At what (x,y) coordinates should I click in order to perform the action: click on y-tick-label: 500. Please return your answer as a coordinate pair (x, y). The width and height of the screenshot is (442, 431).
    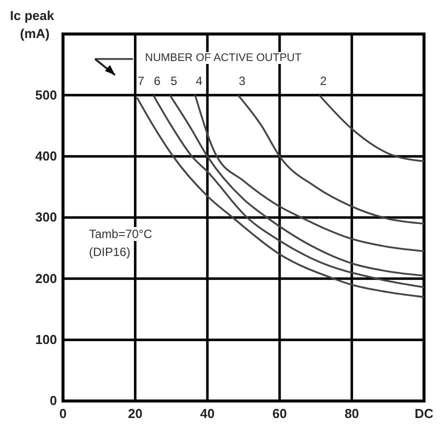
    Looking at the image, I should click on (46, 94).